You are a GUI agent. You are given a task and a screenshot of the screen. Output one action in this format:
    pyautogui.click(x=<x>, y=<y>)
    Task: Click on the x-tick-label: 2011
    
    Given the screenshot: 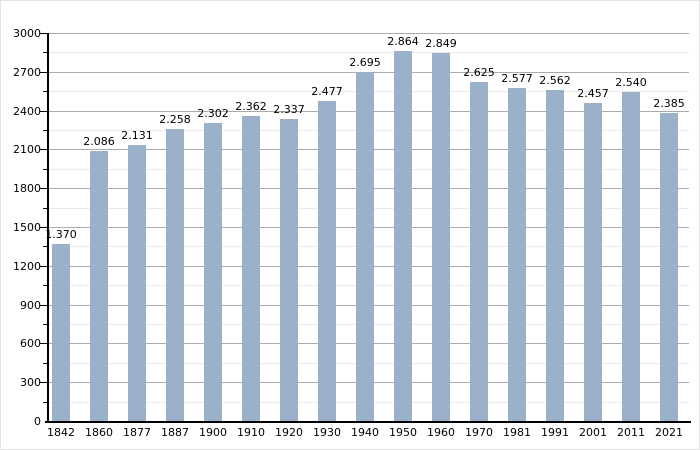 What is the action you would take?
    pyautogui.click(x=631, y=432)
    